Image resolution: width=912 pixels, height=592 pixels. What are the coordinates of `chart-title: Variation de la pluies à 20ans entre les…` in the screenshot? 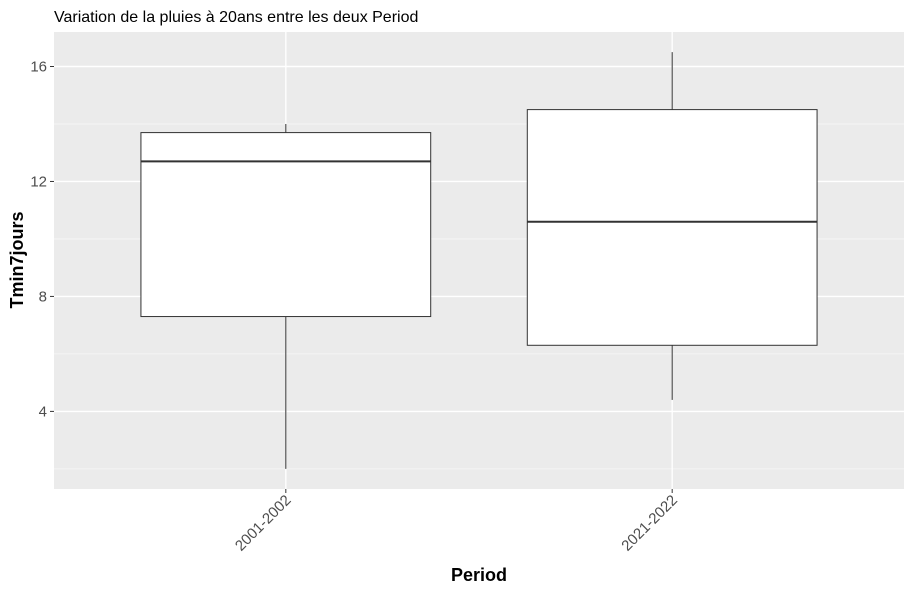 It's located at (236, 17).